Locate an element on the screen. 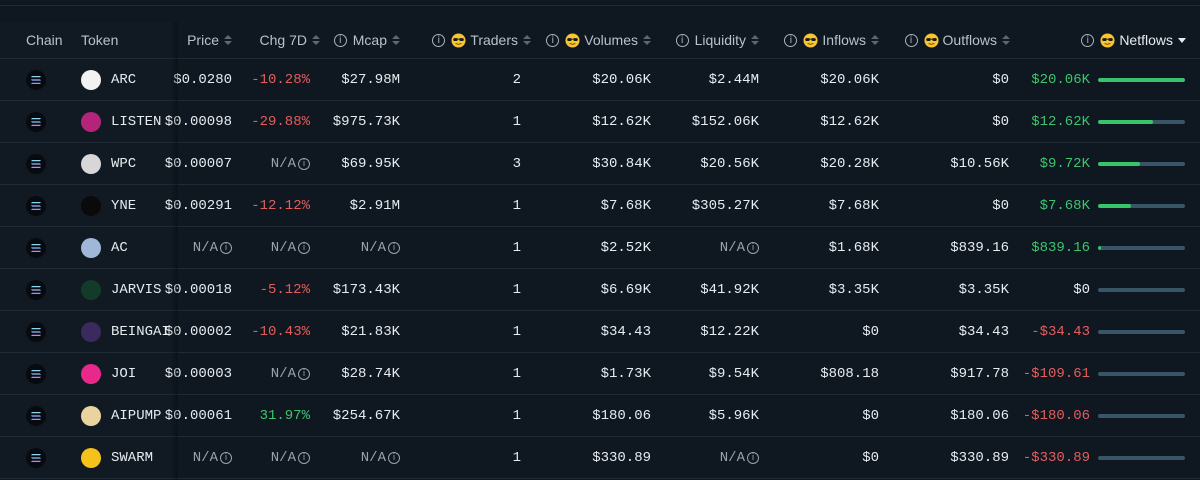 This screenshot has width=1200, height=480. column-header-price: Price is located at coordinates (191, 40).